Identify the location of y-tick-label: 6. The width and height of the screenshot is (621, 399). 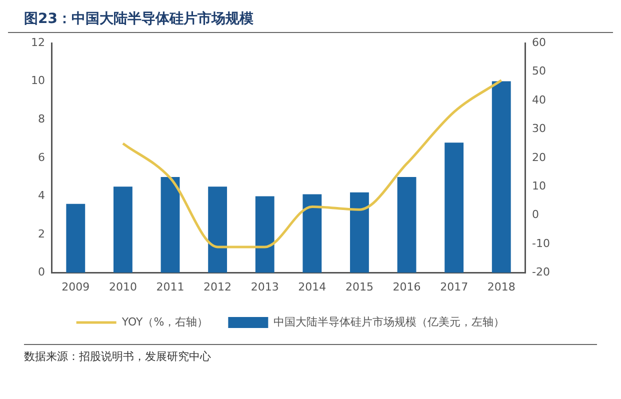
(41, 157).